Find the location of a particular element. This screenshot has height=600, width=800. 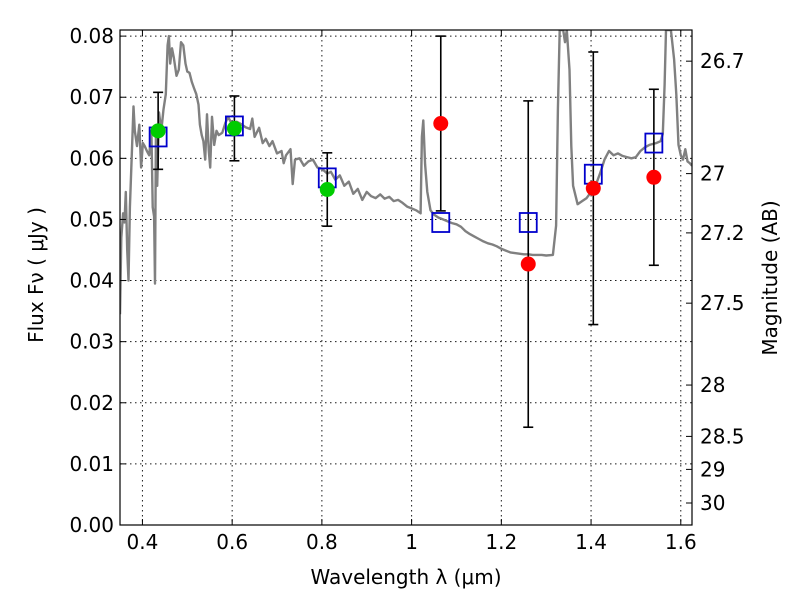

y-axis-label: Flux Fν ( μJy ) is located at coordinates (36, 275).